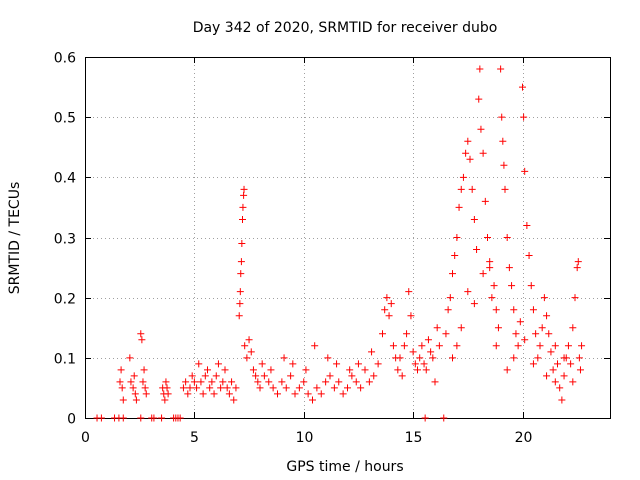 Image resolution: width=640 pixels, height=480 pixels. Describe the element at coordinates (414, 438) in the screenshot. I see `x-tick-label: 15` at that location.